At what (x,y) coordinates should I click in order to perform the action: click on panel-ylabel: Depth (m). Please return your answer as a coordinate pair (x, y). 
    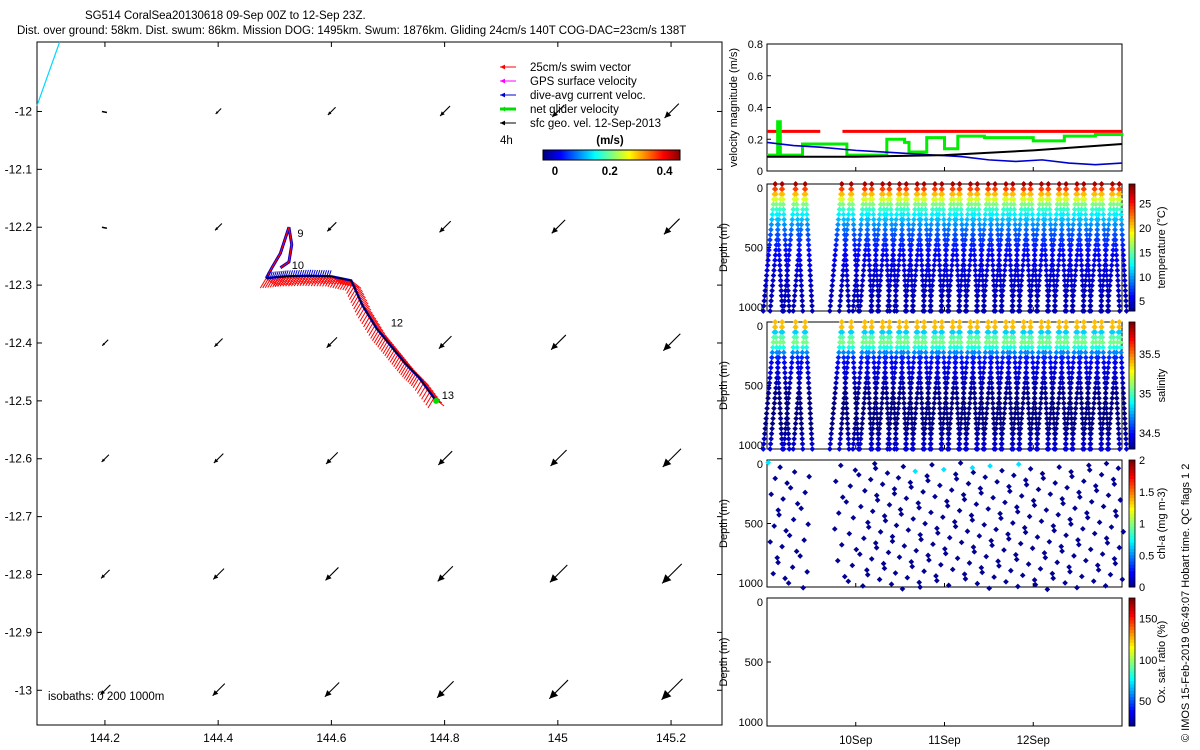
    Looking at the image, I should click on (724, 662).